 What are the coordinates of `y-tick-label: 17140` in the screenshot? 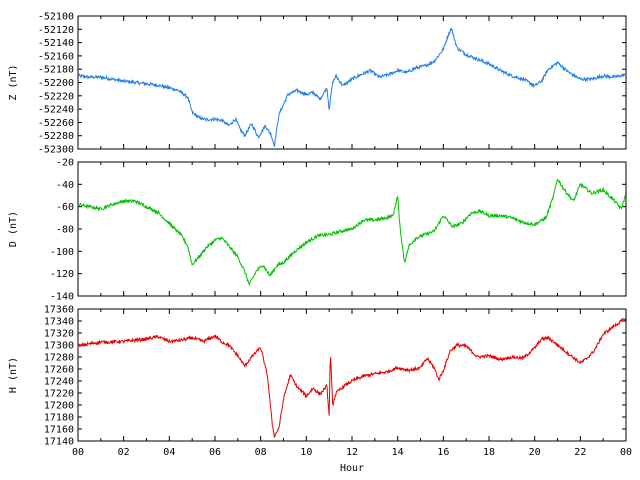 It's located at (59, 442).